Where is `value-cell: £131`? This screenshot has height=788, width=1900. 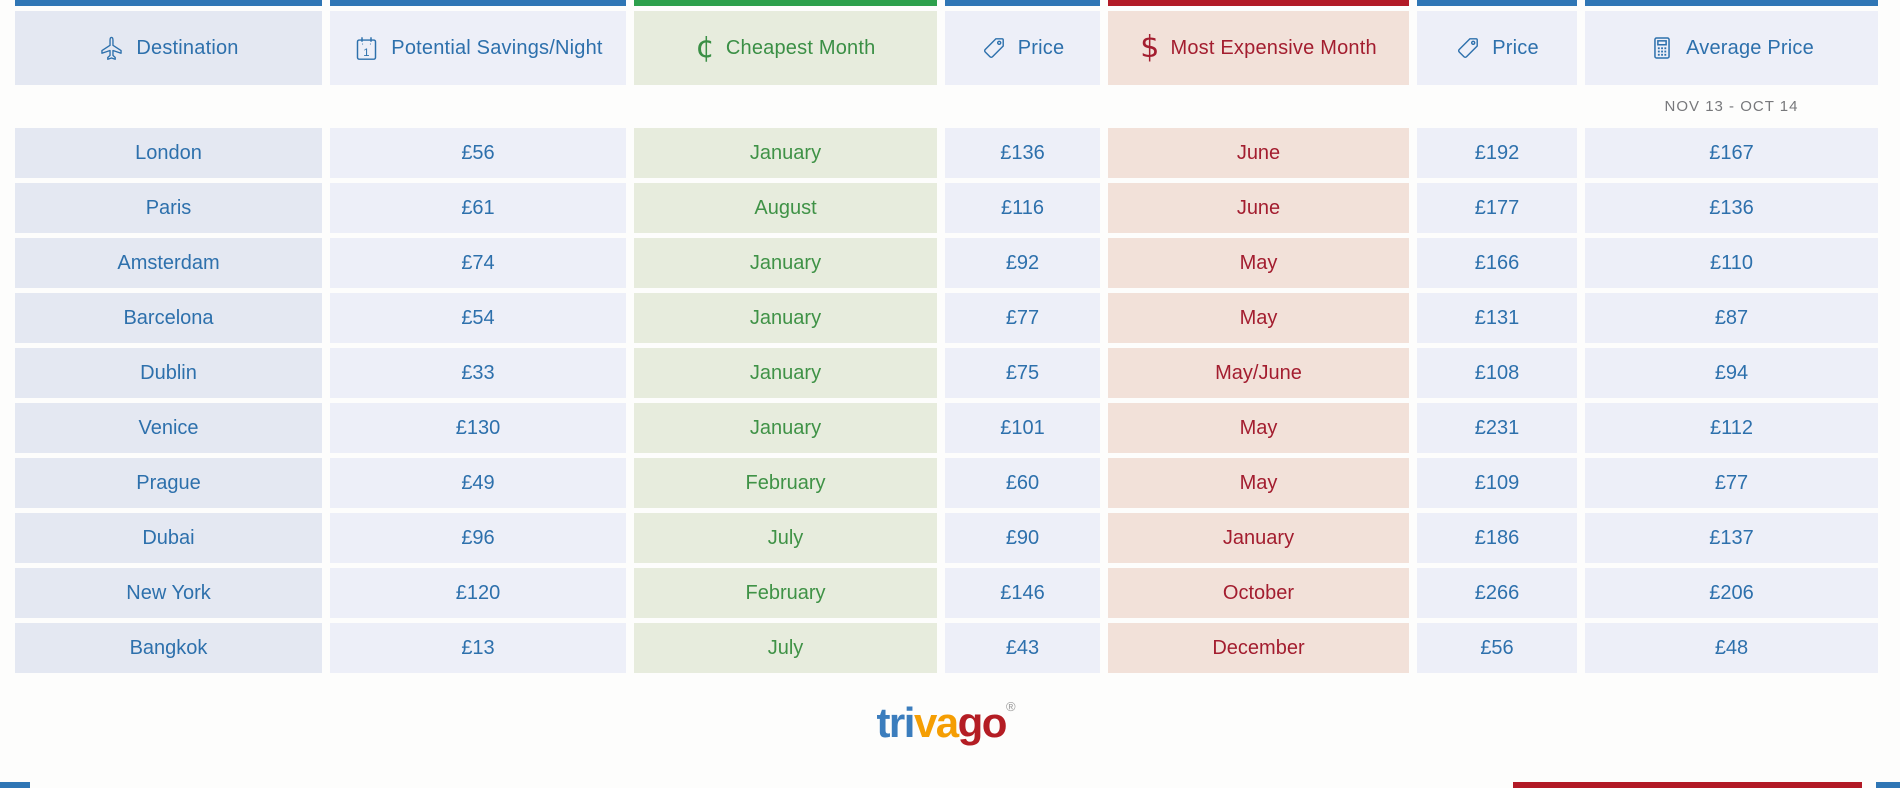 value-cell: £131 is located at coordinates (1497, 318).